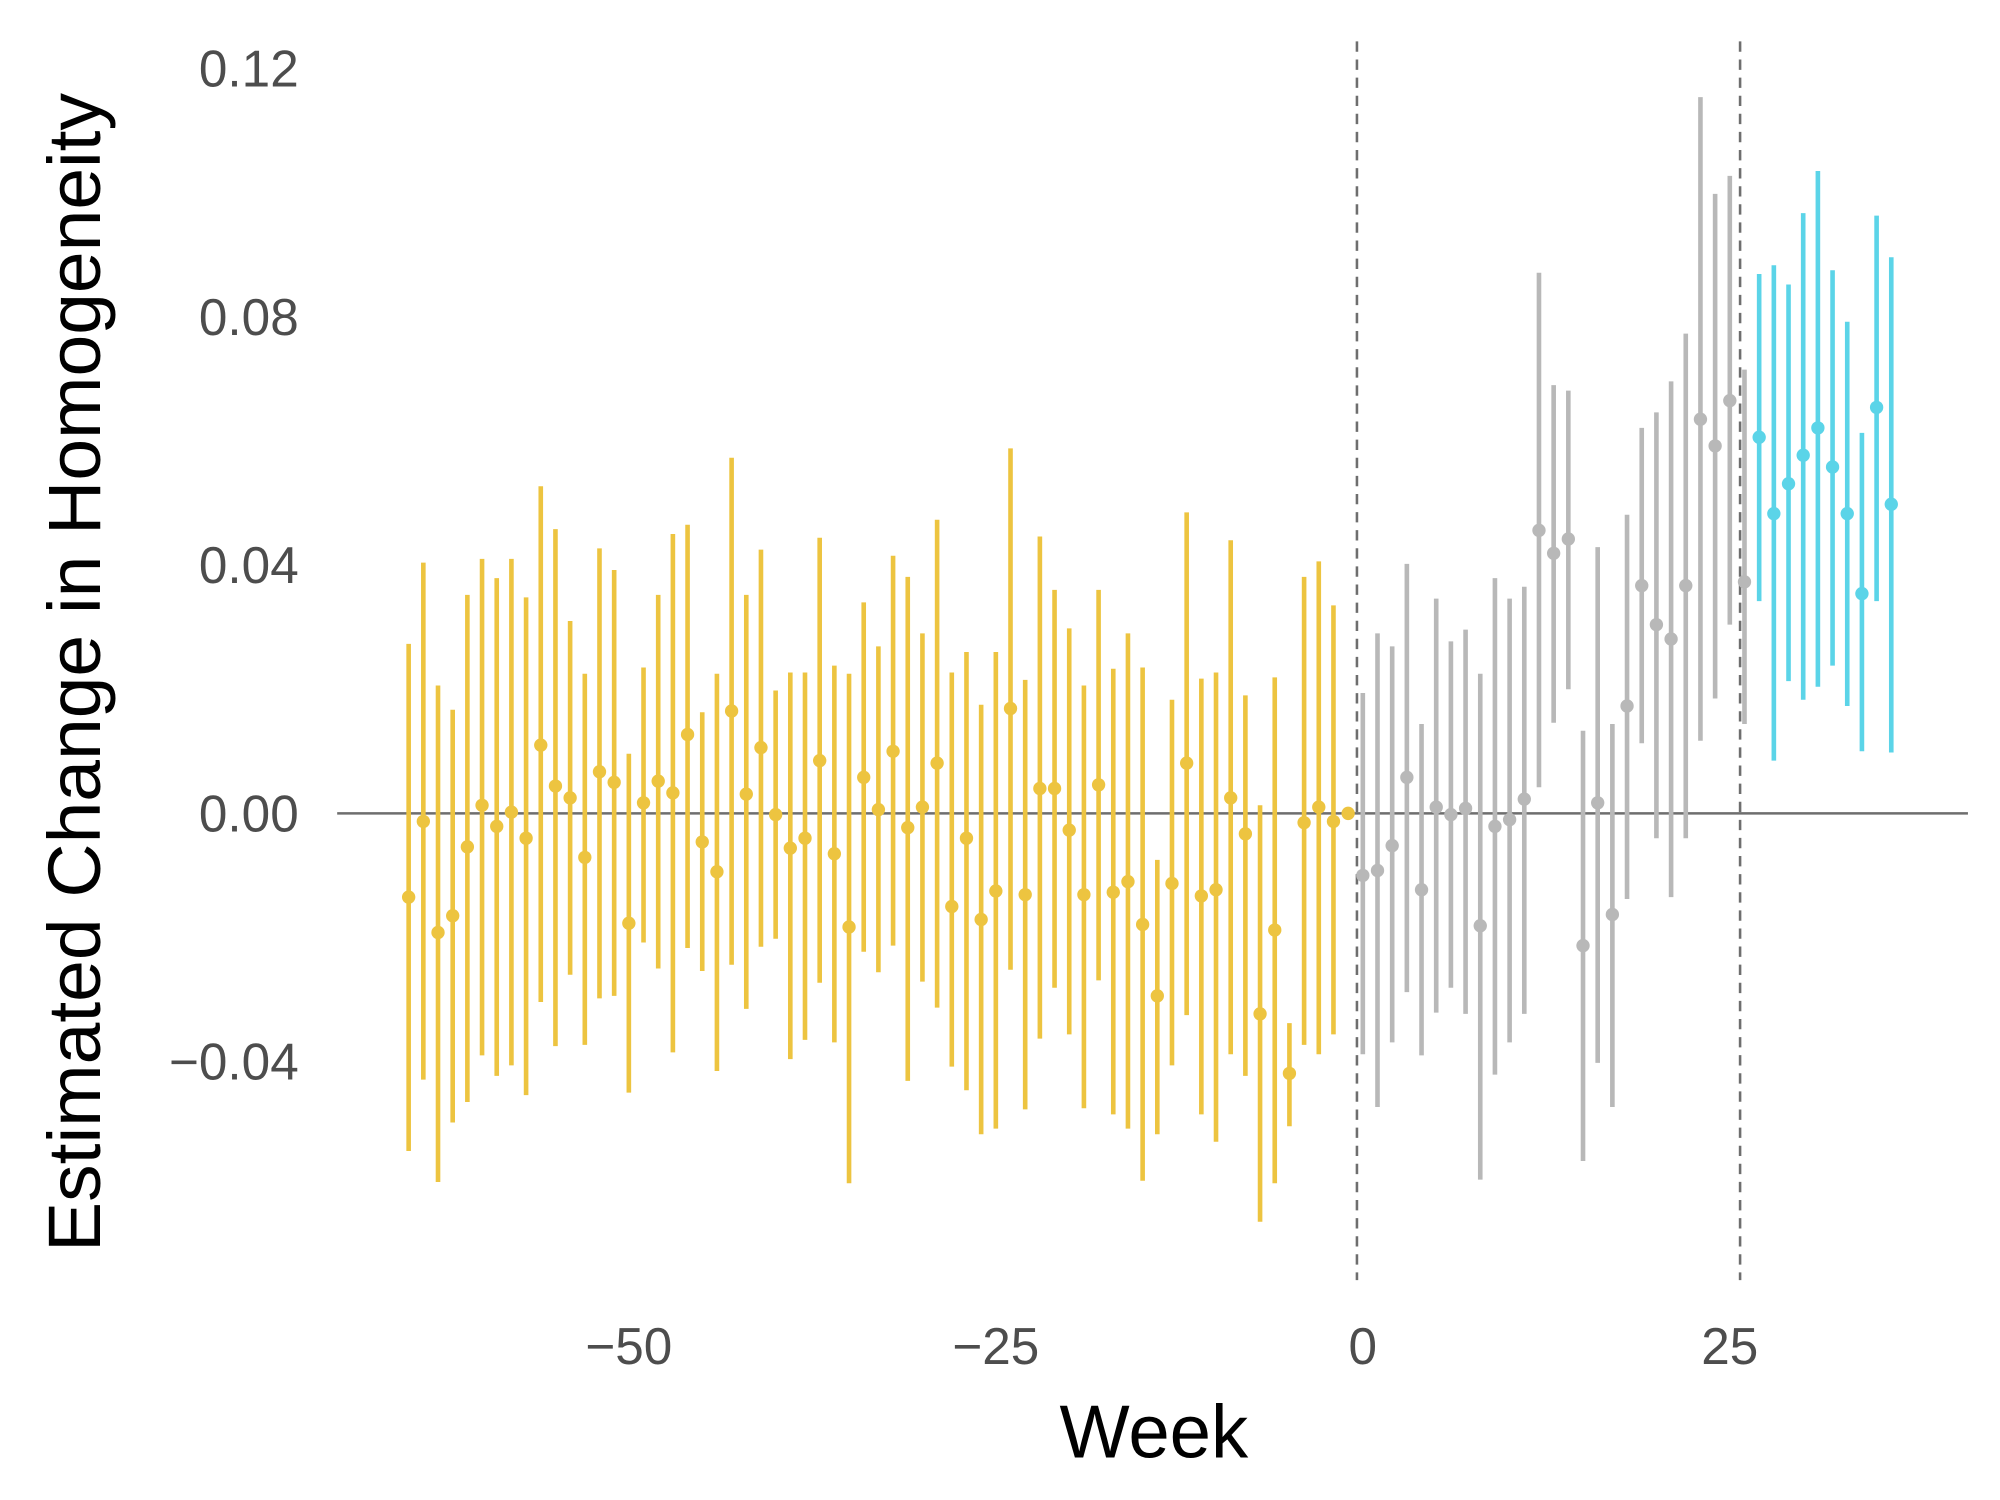  What do you see at coordinates (1729, 1346) in the screenshot?
I see `x-tick-label: 25` at bounding box center [1729, 1346].